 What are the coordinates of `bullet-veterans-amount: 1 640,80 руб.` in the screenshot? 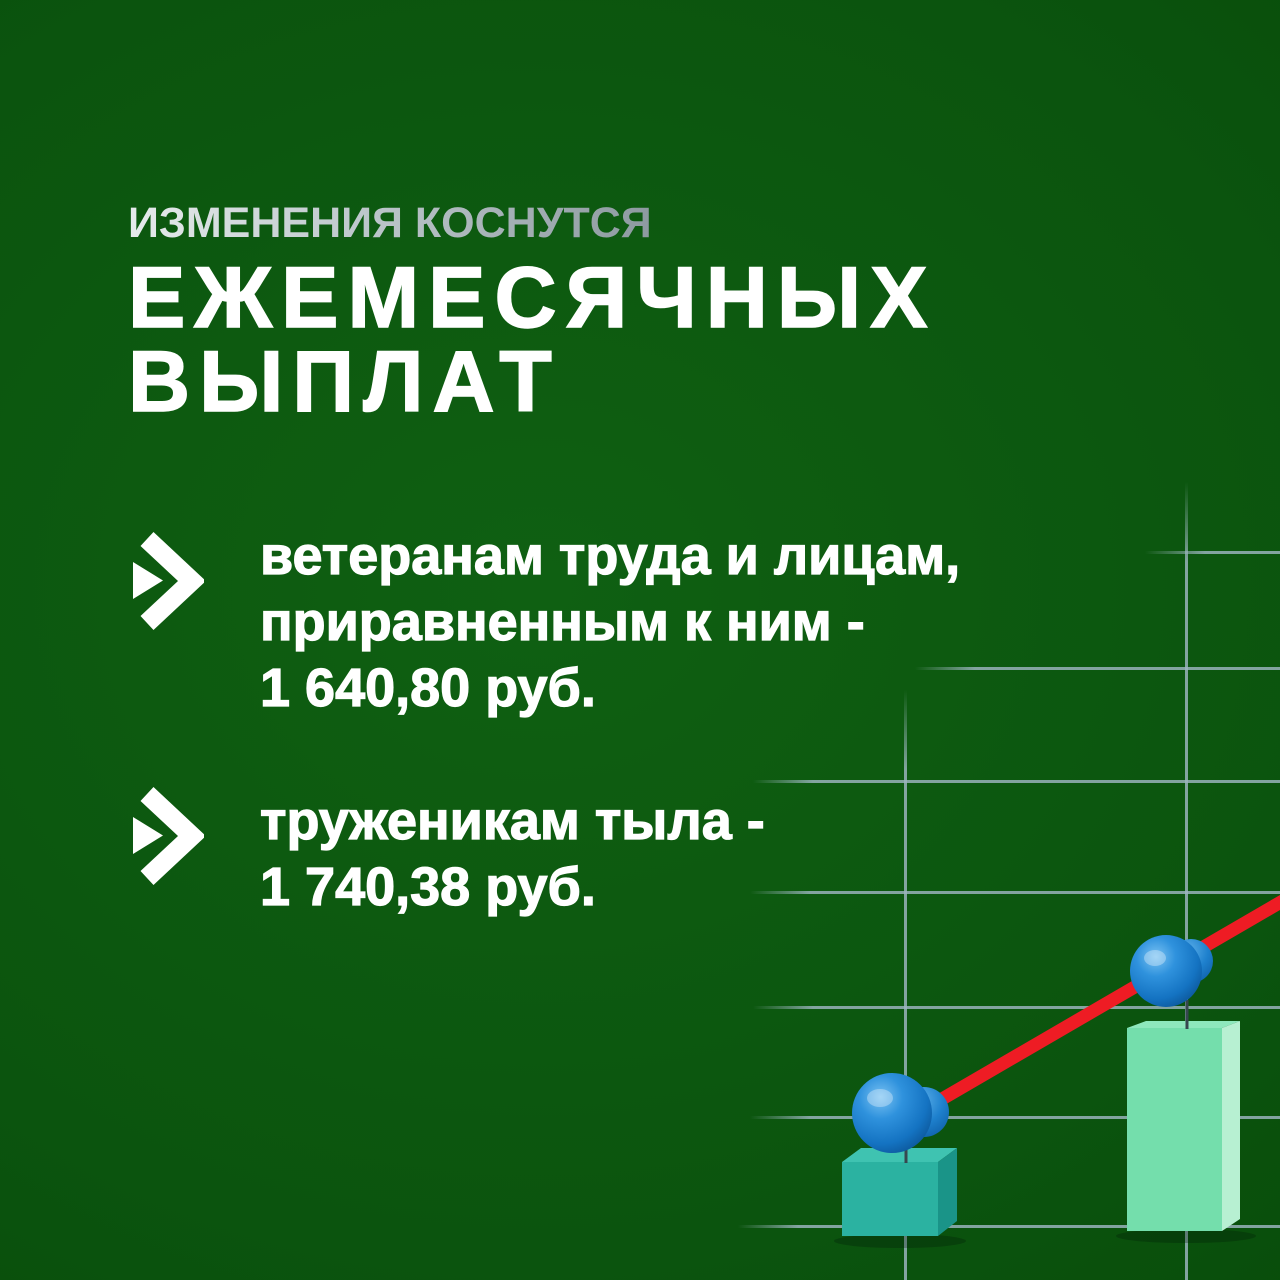 It's located at (427, 687).